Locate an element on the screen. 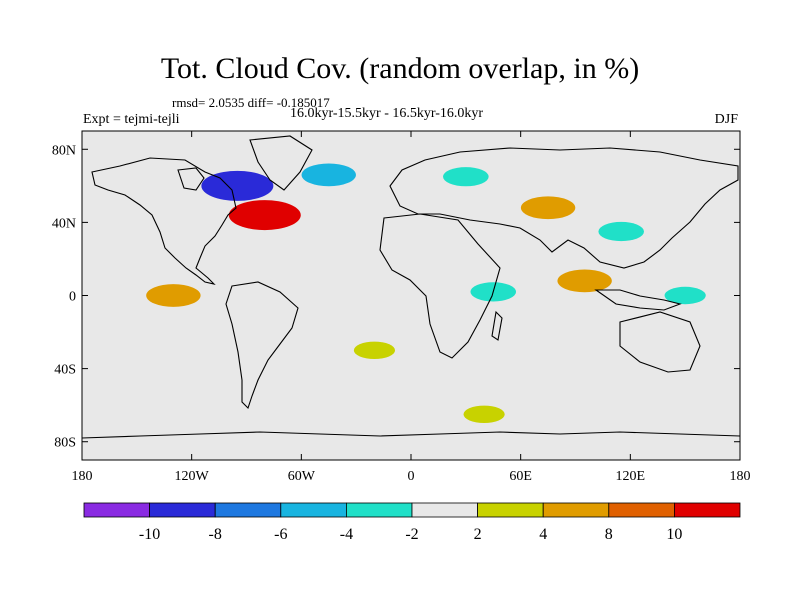 This screenshot has height=600, width=800. y-tick-label-2: 0 is located at coordinates (72, 297).